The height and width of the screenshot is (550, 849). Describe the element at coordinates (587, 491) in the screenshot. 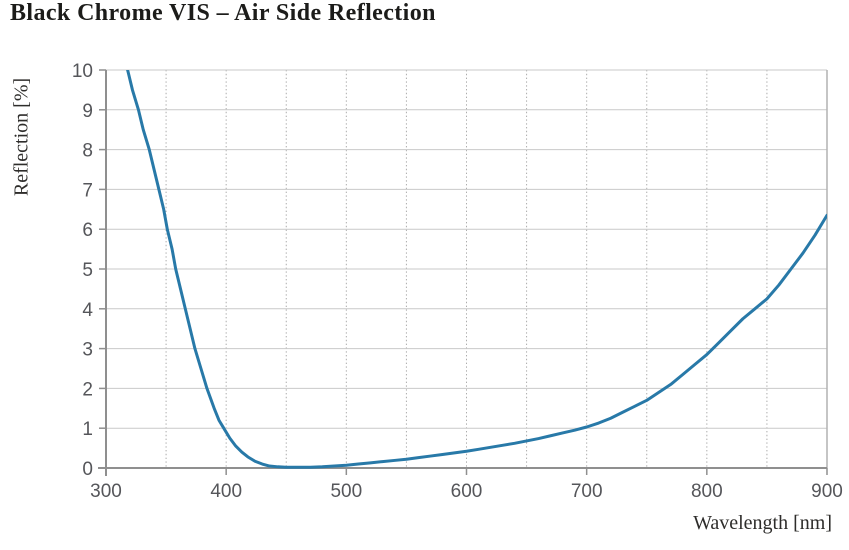

I see `x-tick-label-700: 700` at that location.